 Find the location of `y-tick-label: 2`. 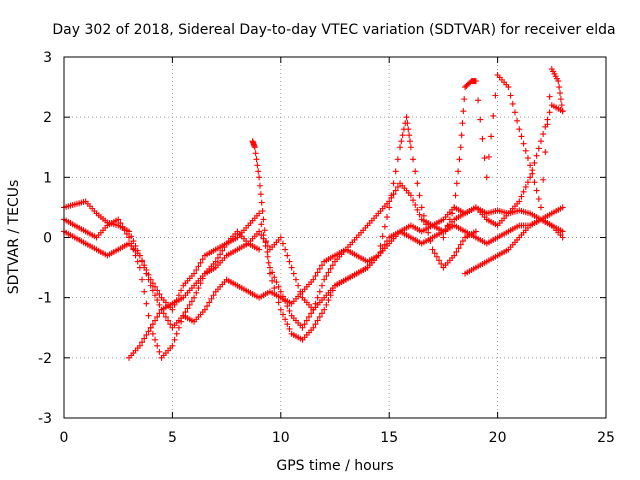

y-tick-label: 2 is located at coordinates (47, 118).